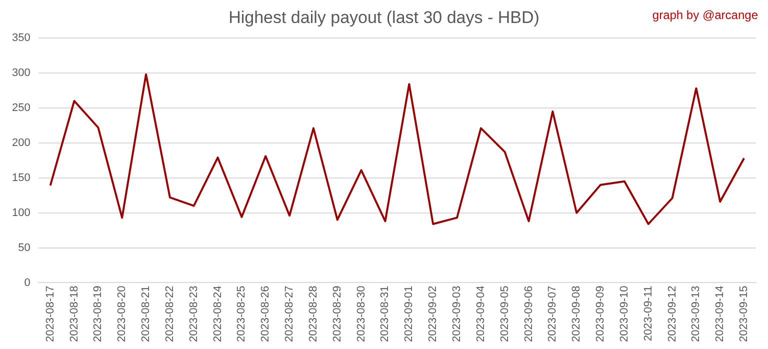  What do you see at coordinates (21, 142) in the screenshot?
I see `y-tick-label: 200` at bounding box center [21, 142].